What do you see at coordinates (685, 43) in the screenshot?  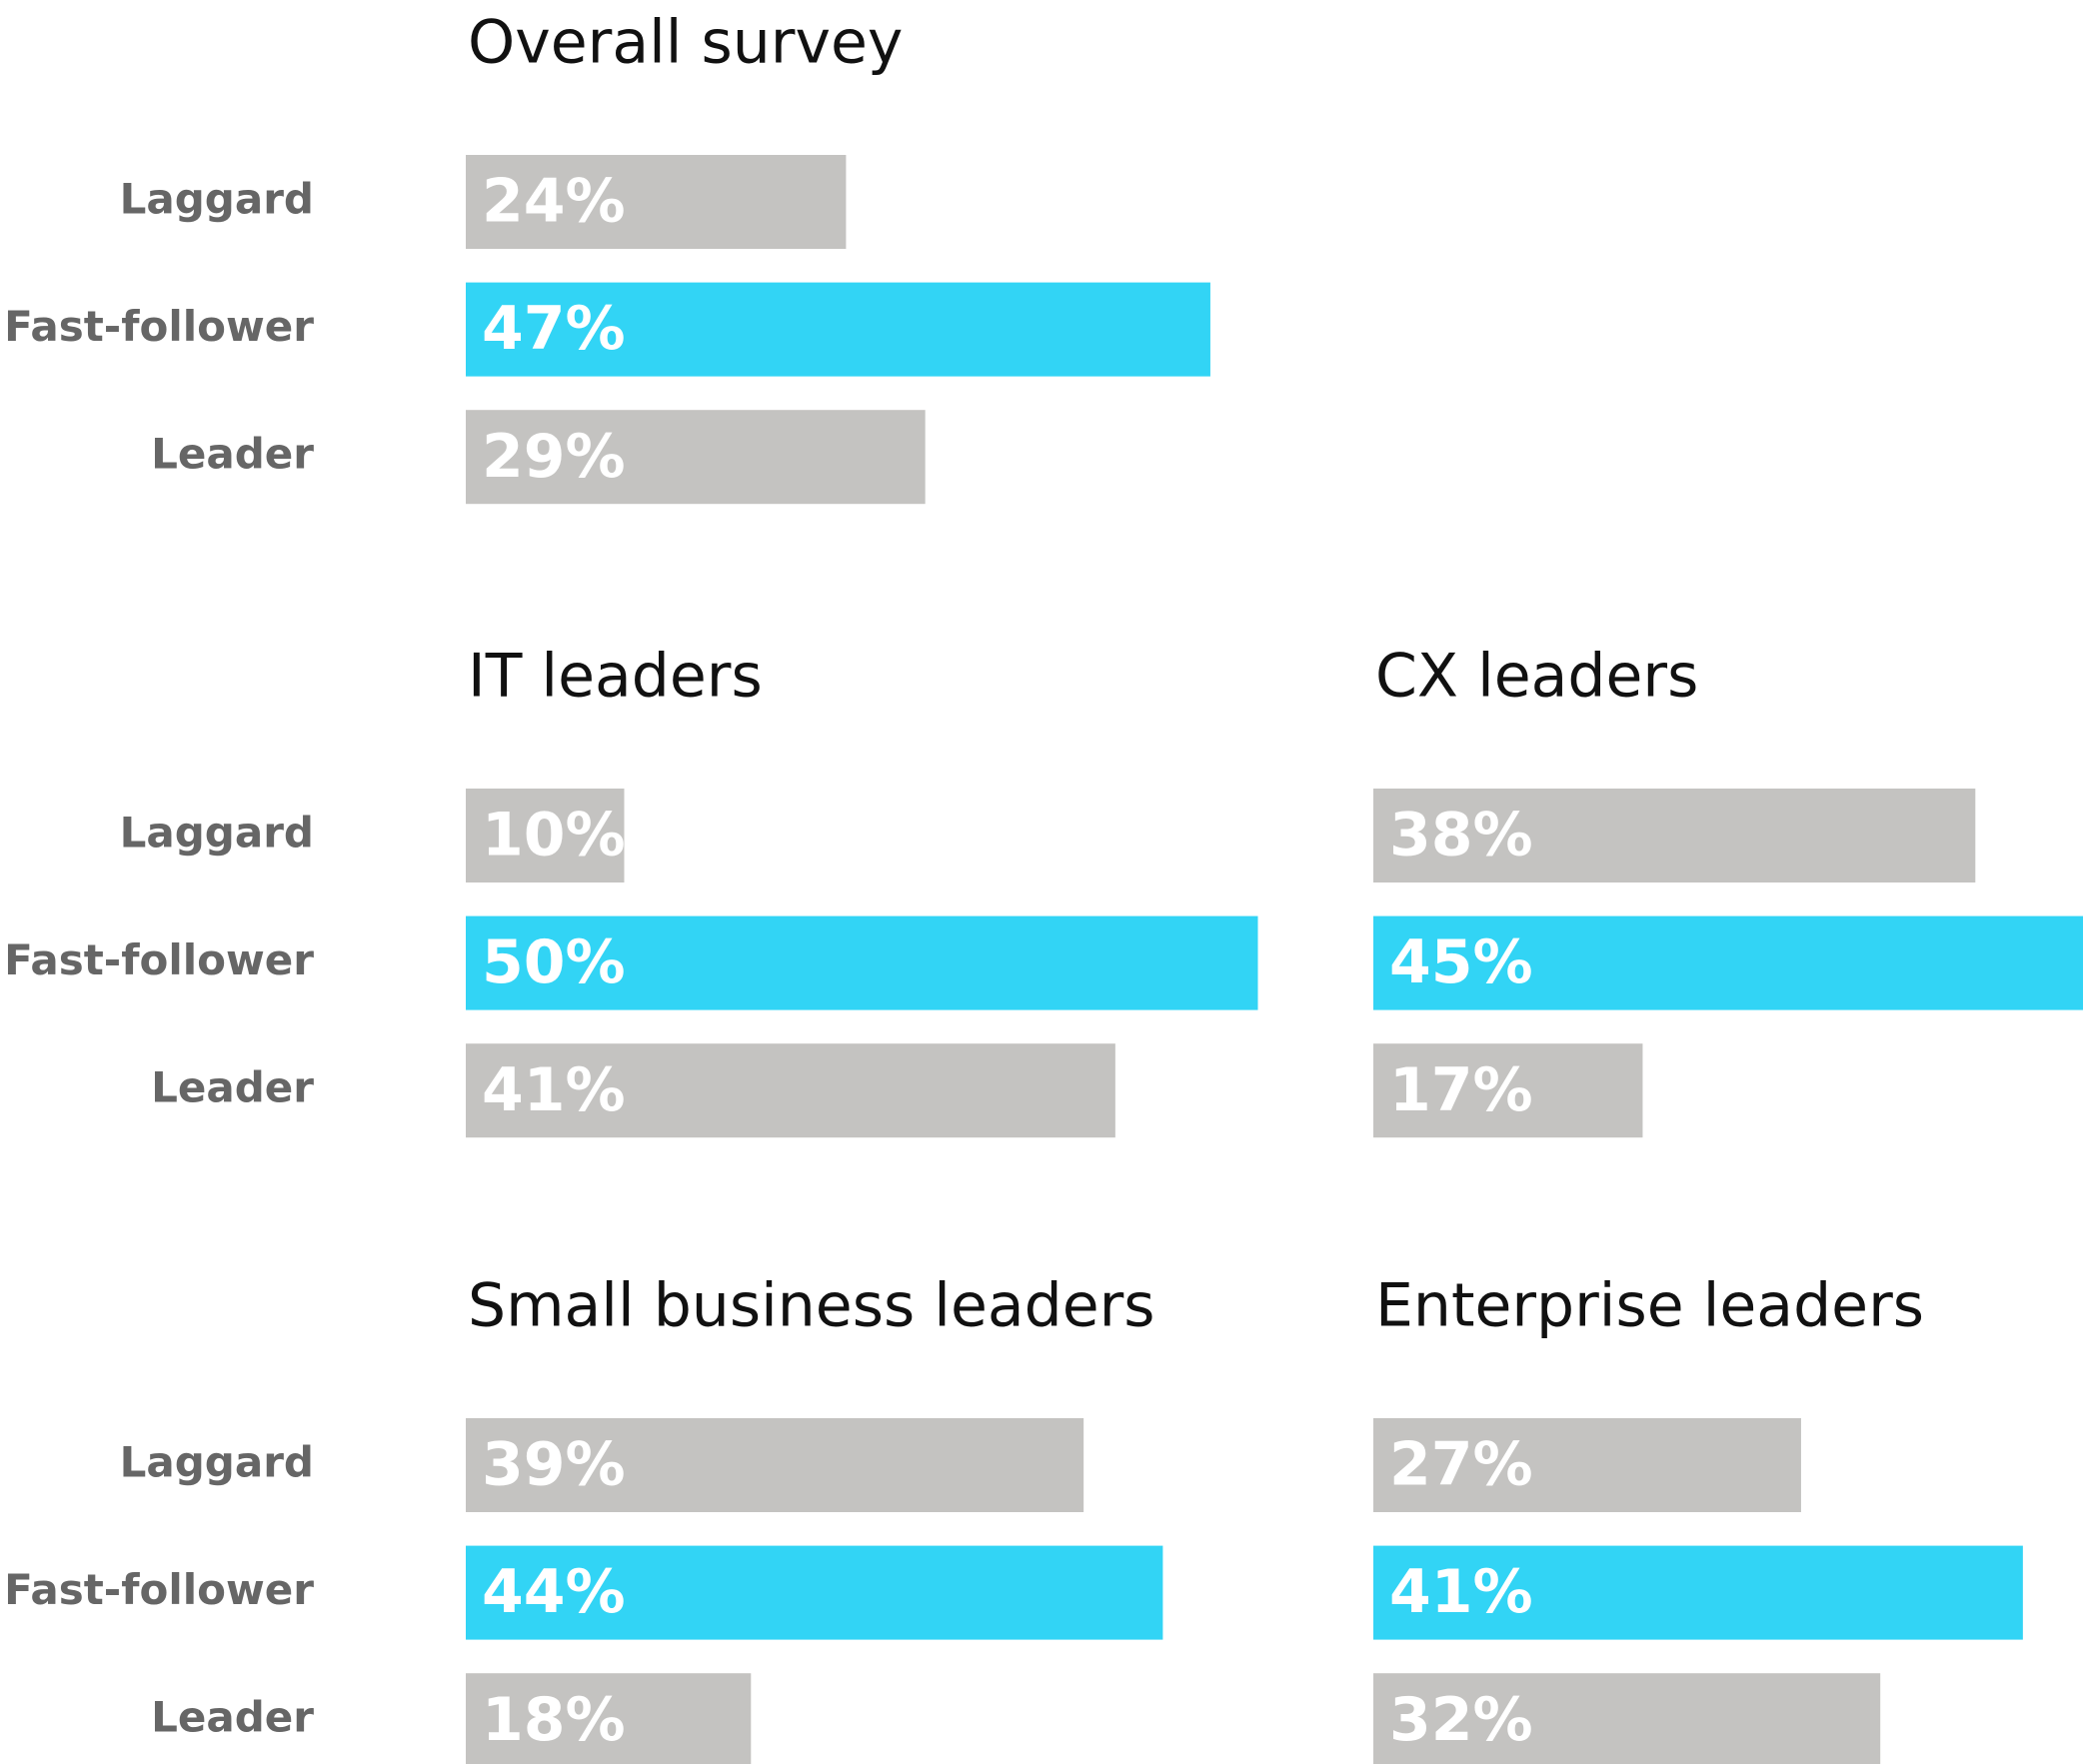 I see `chart-title: Overall survey` at bounding box center [685, 43].